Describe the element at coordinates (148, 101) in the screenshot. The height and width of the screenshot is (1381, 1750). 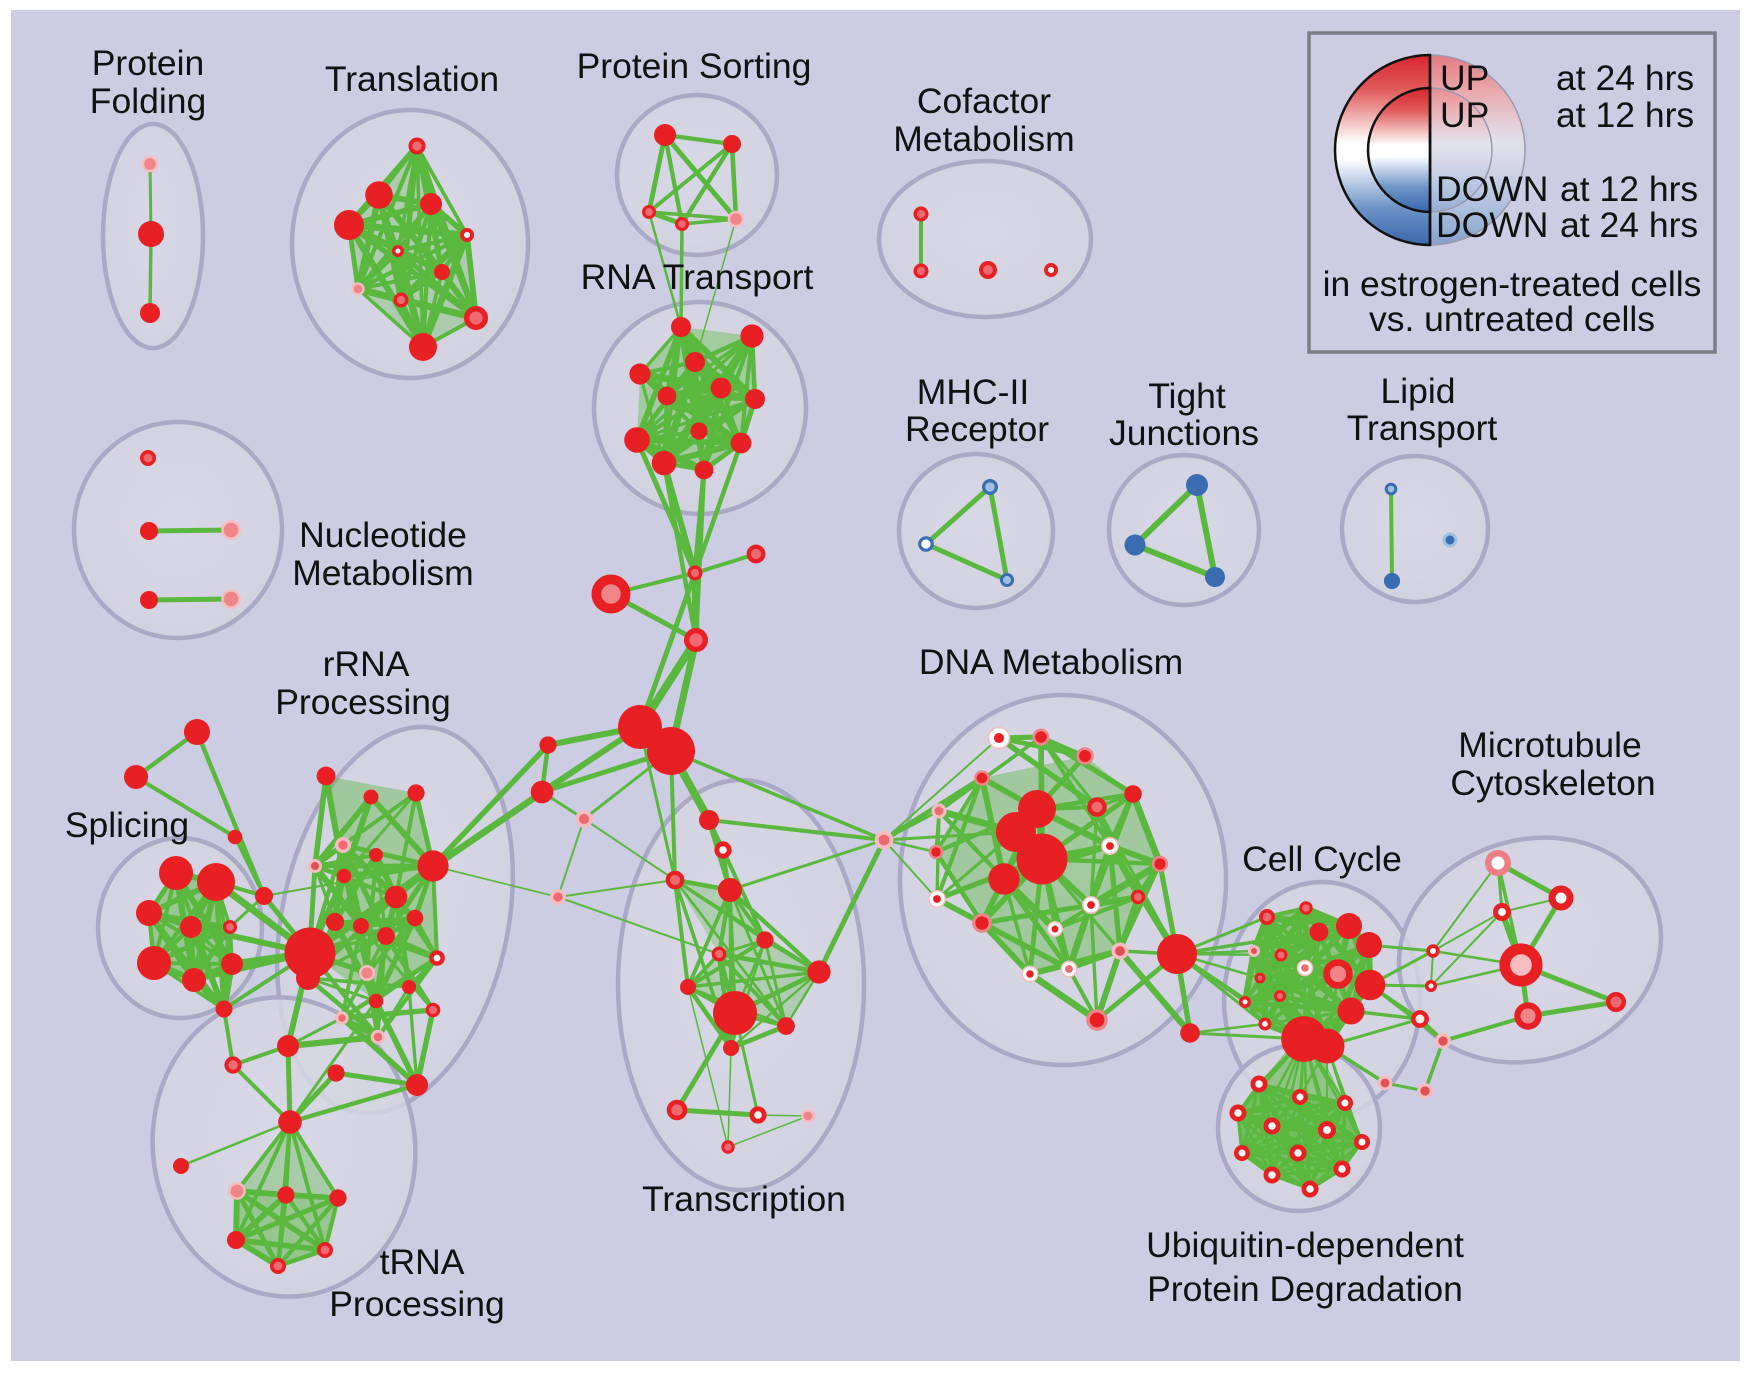
I see `svg-text: Folding` at that location.